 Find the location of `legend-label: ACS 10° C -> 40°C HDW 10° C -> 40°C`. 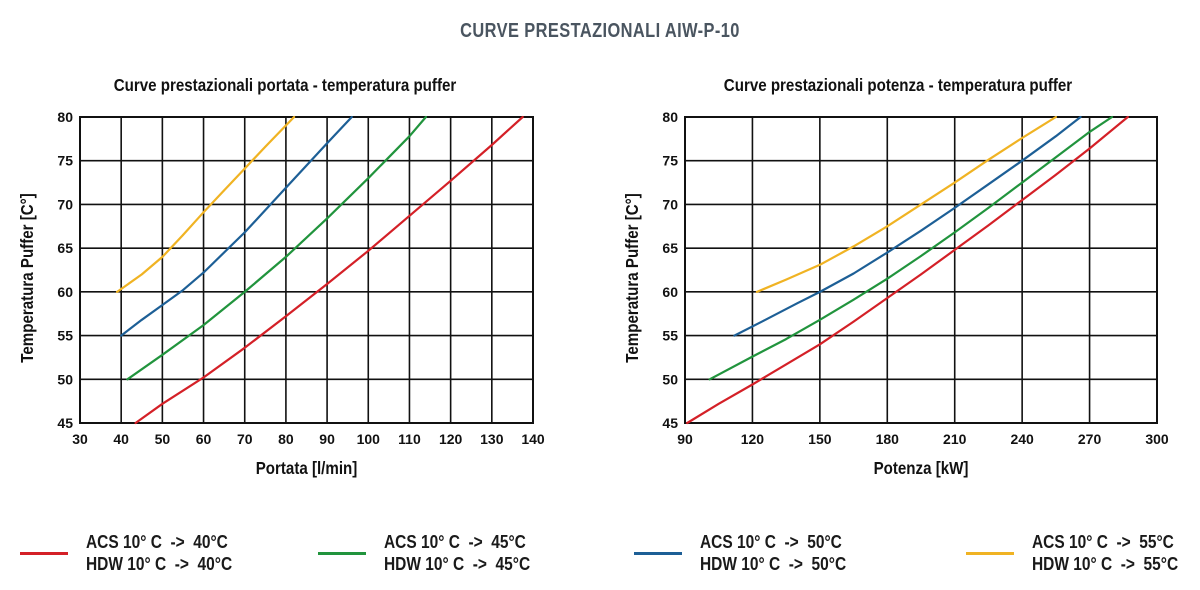

legend-label: ACS 10° C -> 40°C HDW 10° C -> 40°C is located at coordinates (159, 553).